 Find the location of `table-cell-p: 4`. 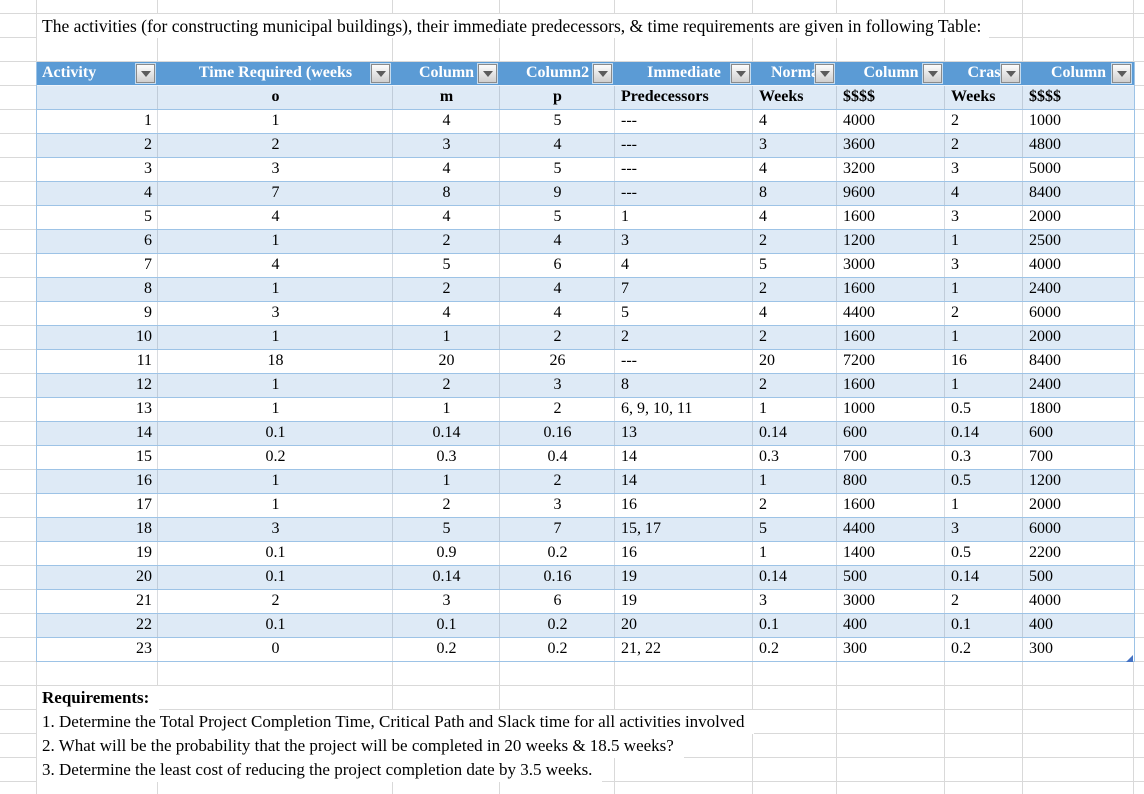

table-cell-p: 4 is located at coordinates (557, 145).